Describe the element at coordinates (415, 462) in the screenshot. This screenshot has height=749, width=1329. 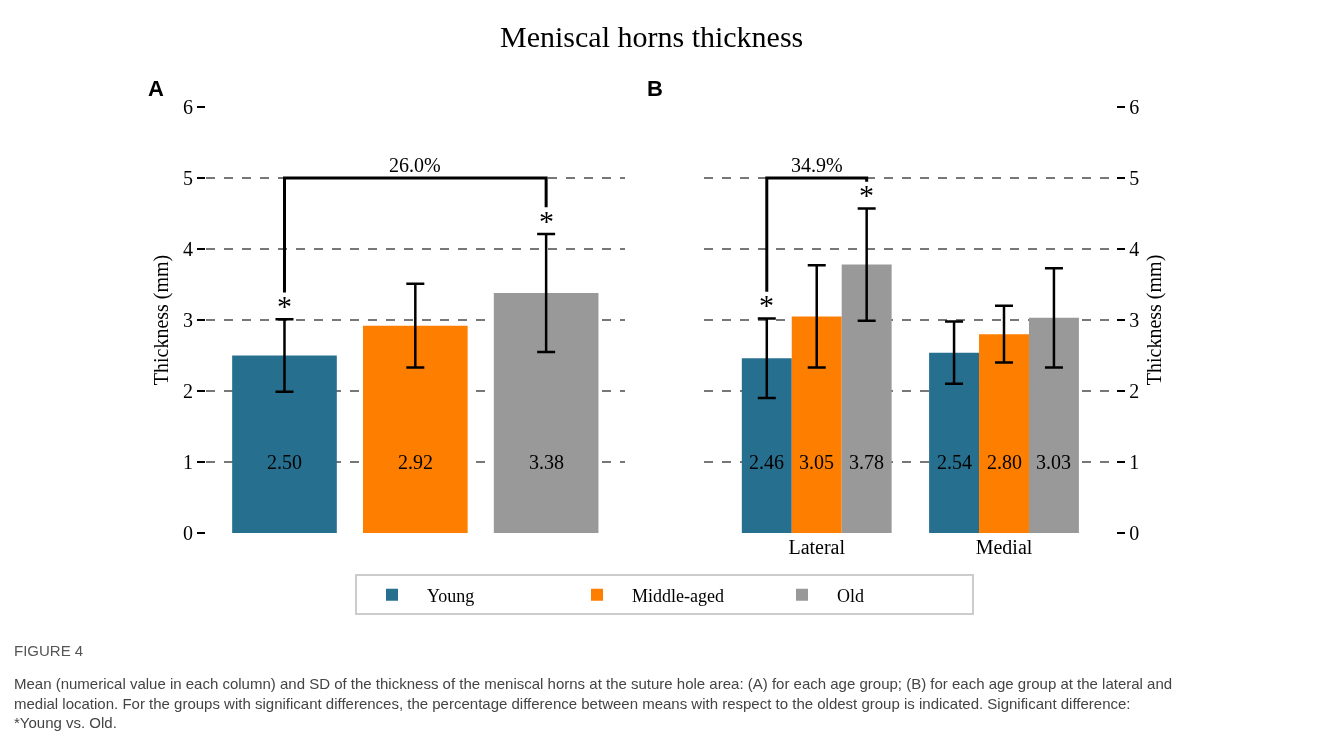
I see `data-label: 2.92` at that location.